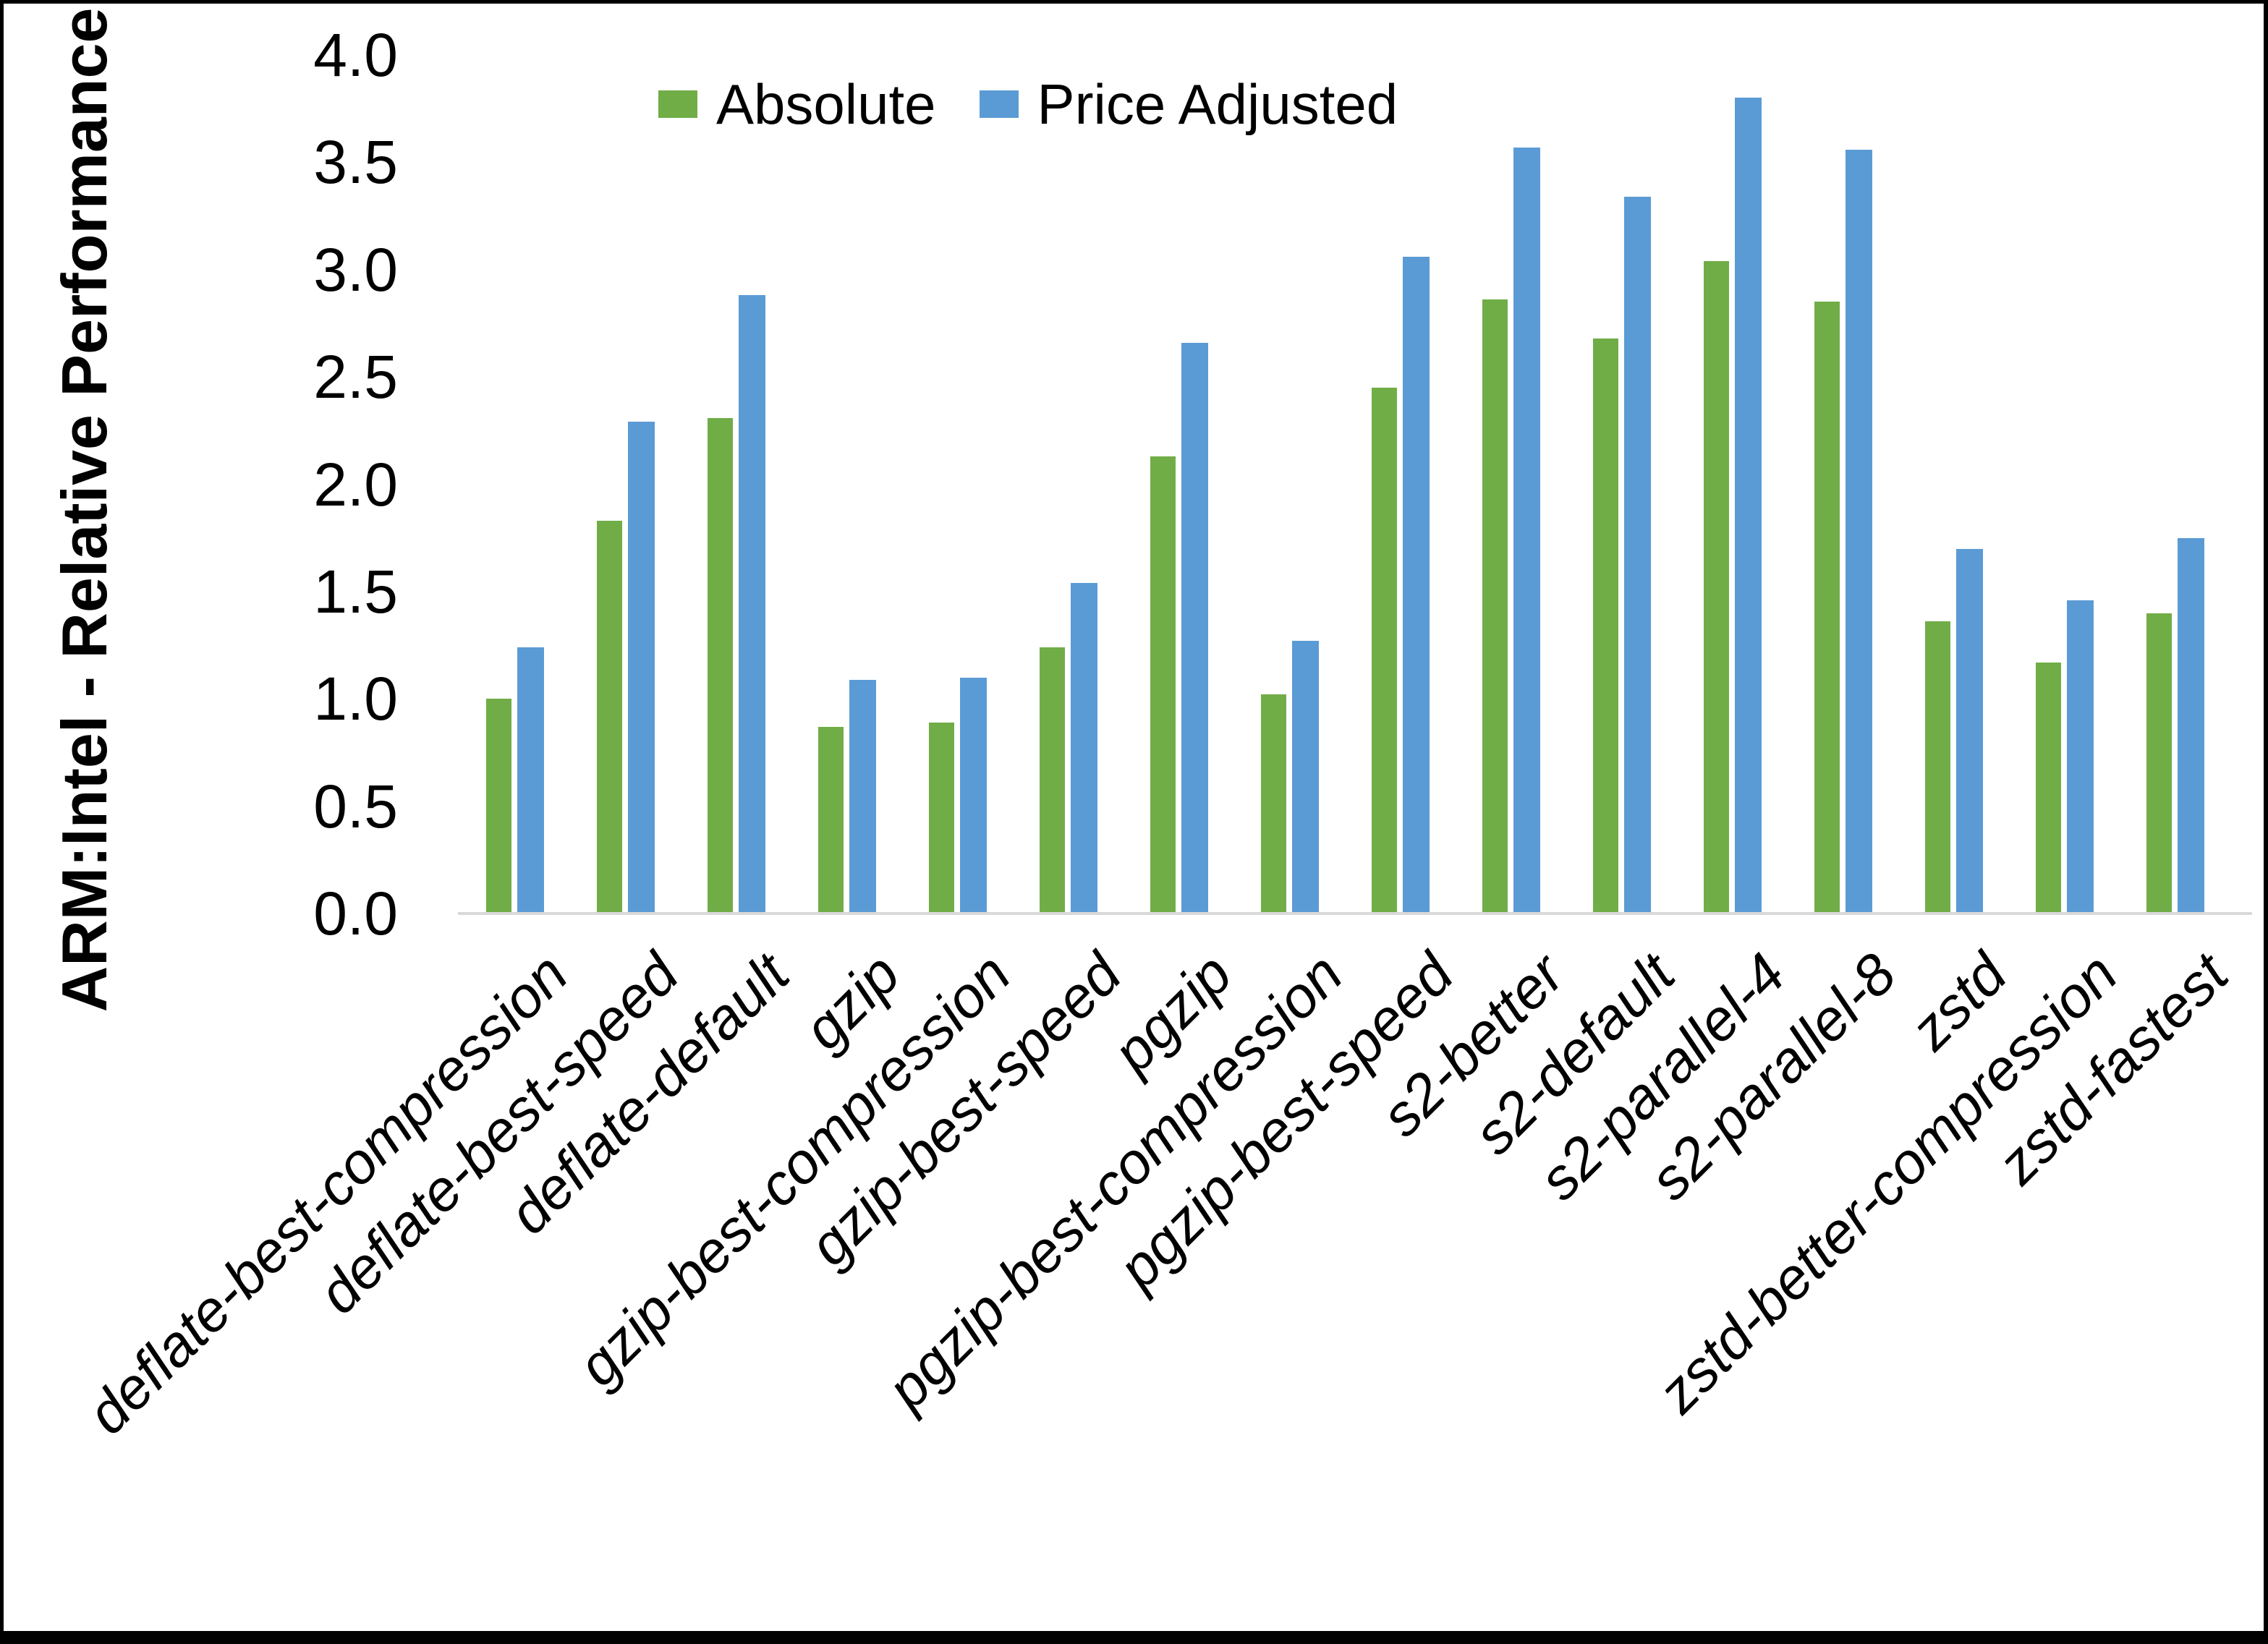 This screenshot has width=2268, height=1644. Describe the element at coordinates (1217, 104) in the screenshot. I see `legend-label-price-adjusted: Price Adjusted` at that location.